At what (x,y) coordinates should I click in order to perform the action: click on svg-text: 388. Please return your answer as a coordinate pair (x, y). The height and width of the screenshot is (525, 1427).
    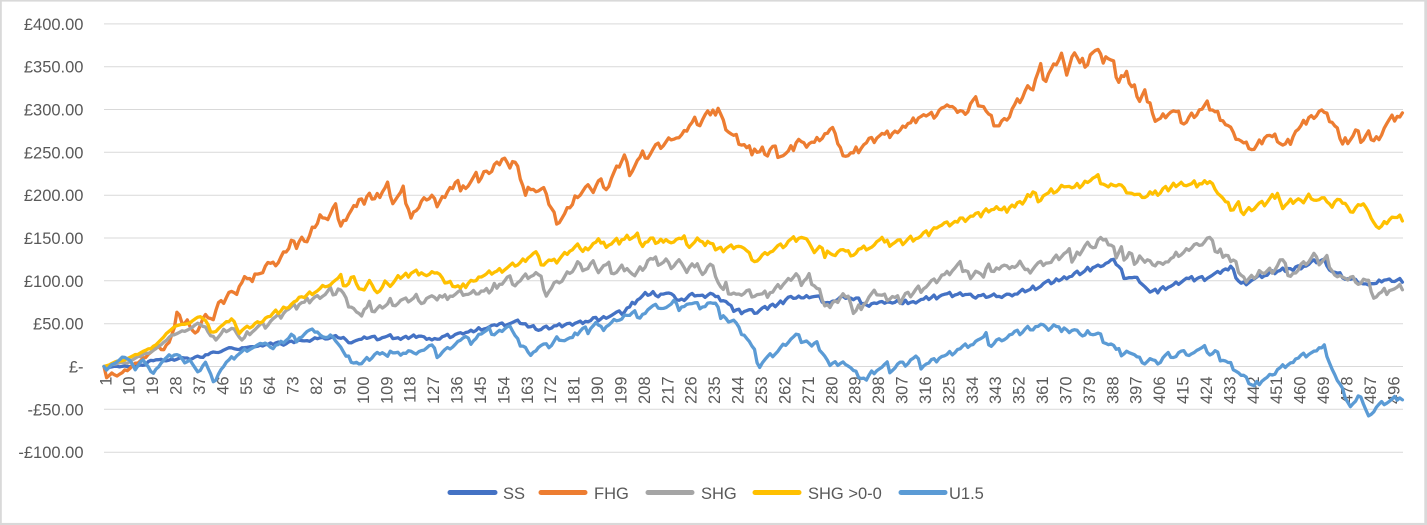
    Looking at the image, I should click on (1113, 391).